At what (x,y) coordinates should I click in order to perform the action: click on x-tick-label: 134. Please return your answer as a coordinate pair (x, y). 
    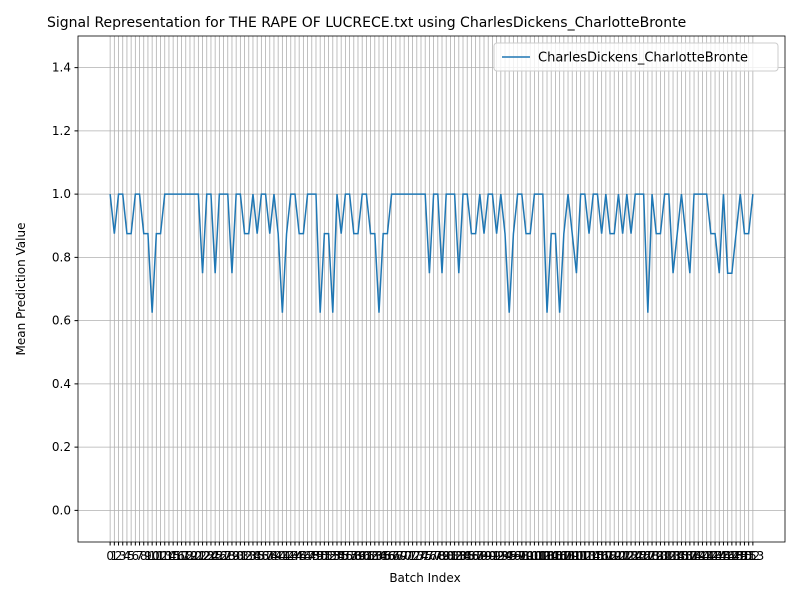
    Looking at the image, I should click on (673, 556).